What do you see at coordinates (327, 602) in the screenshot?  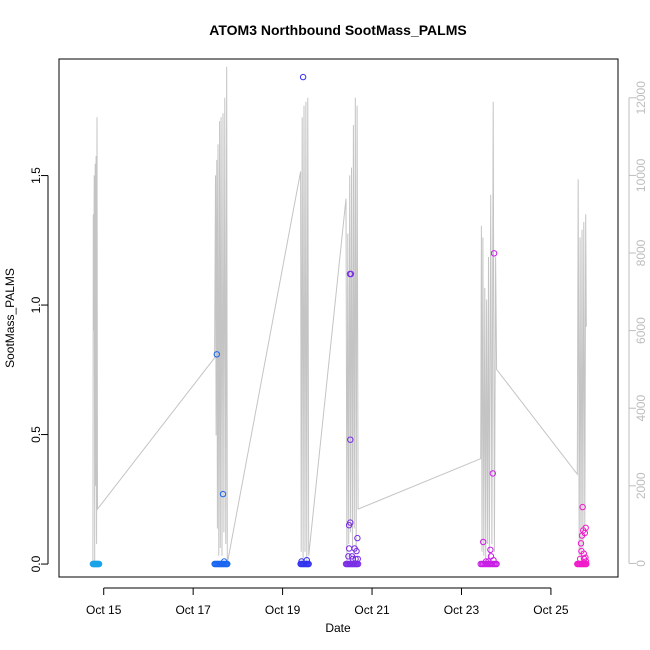 I see `x-axis: Oct 15 Oct 17 Oct 19 Oct 21 Oct 23 Oct 25` at bounding box center [327, 602].